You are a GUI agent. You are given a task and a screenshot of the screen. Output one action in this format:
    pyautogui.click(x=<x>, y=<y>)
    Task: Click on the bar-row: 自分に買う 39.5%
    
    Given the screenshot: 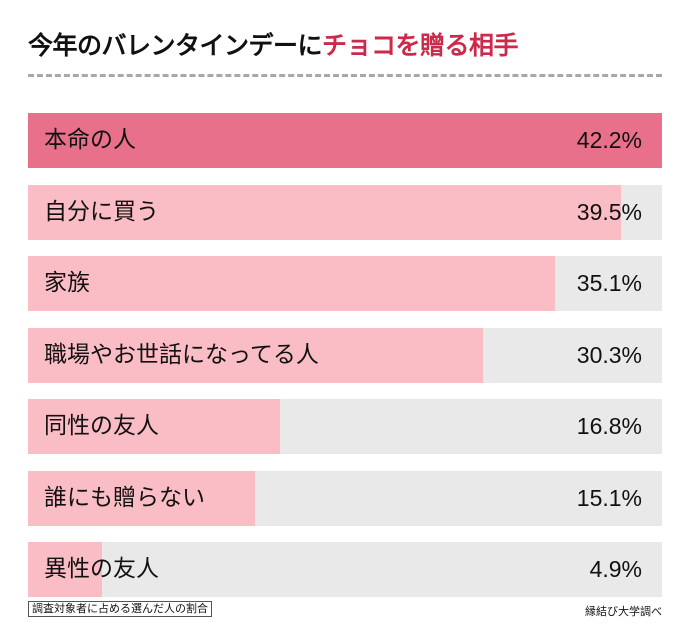 What is the action you would take?
    pyautogui.click(x=345, y=212)
    